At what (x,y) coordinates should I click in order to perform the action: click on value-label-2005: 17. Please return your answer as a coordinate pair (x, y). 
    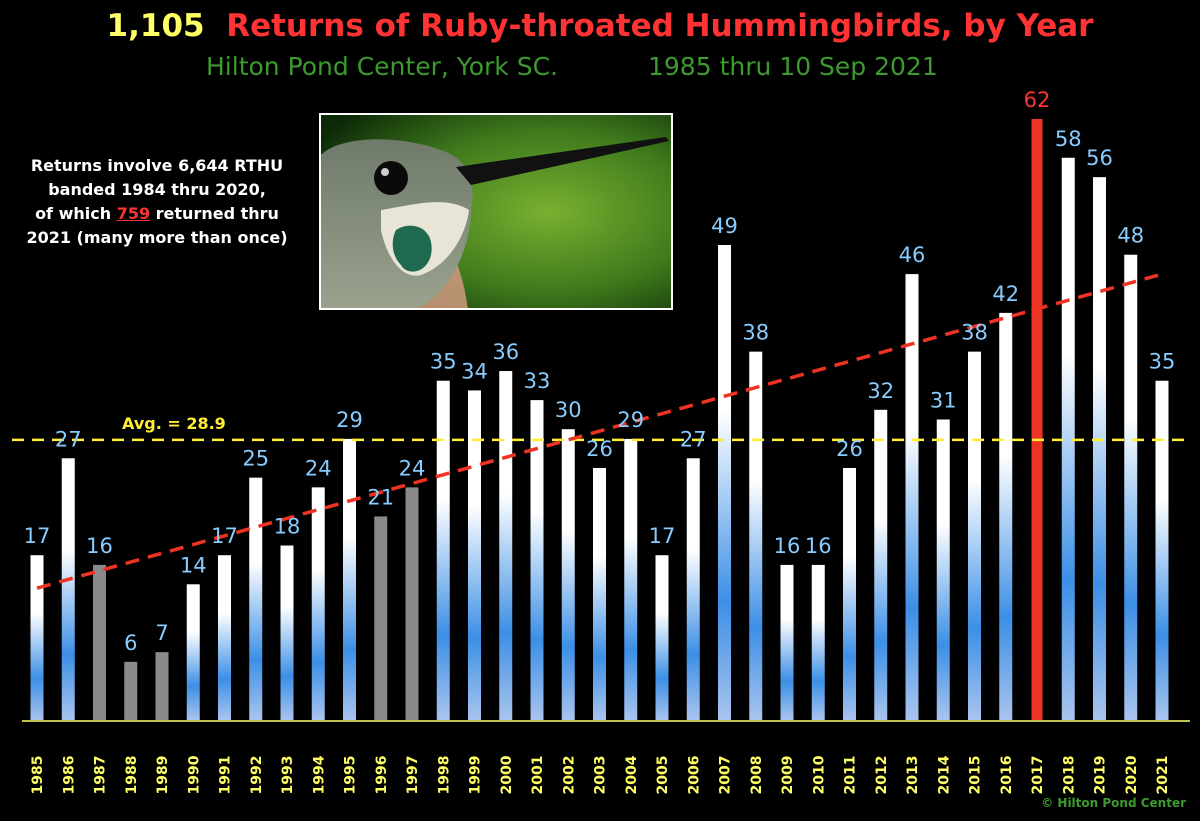
    Looking at the image, I should click on (662, 536).